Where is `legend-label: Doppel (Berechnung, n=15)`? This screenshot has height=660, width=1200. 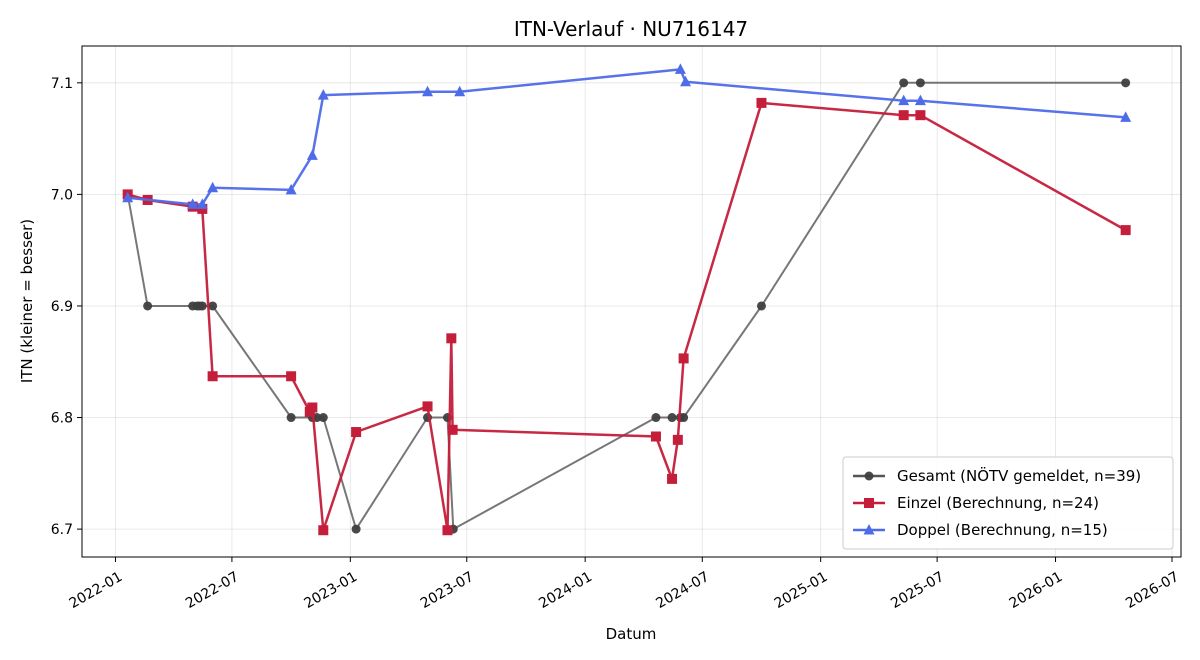 legend-label: Doppel (Berechnung, n=15) is located at coordinates (1002, 530).